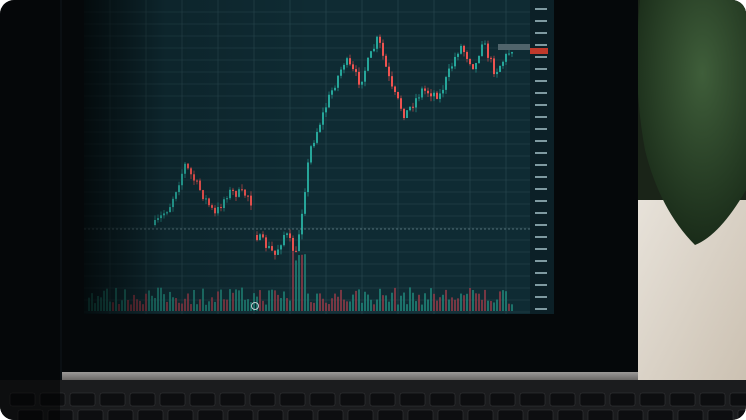 This screenshot has height=420, width=746. Describe the element at coordinates (350, 377) in the screenshot. I see `laptop-hinge` at that location.